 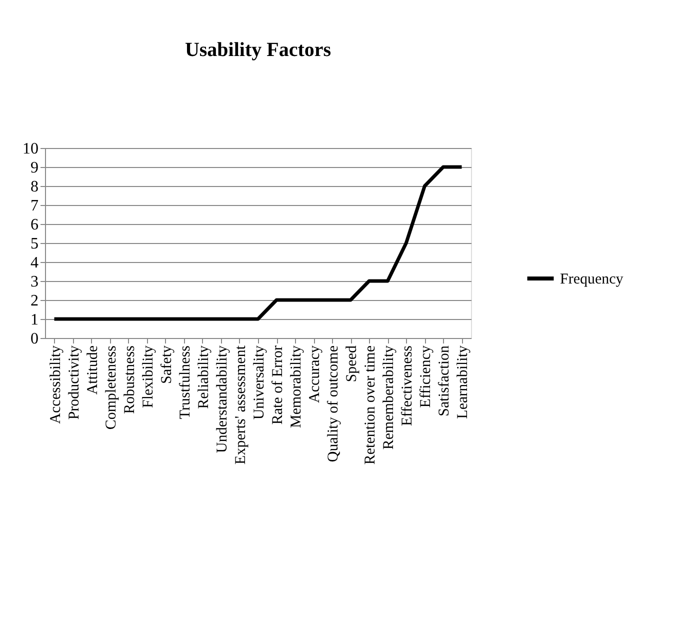 I want to click on y-tick-label: 1, so click(x=34, y=320).